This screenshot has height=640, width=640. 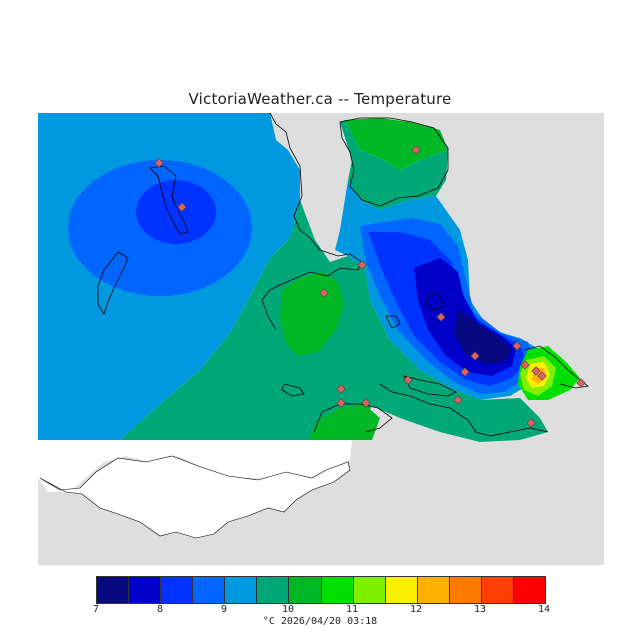 What do you see at coordinates (396, 144) in the screenshot?
I see `contour-band-10-5-11-north` at bounding box center [396, 144].